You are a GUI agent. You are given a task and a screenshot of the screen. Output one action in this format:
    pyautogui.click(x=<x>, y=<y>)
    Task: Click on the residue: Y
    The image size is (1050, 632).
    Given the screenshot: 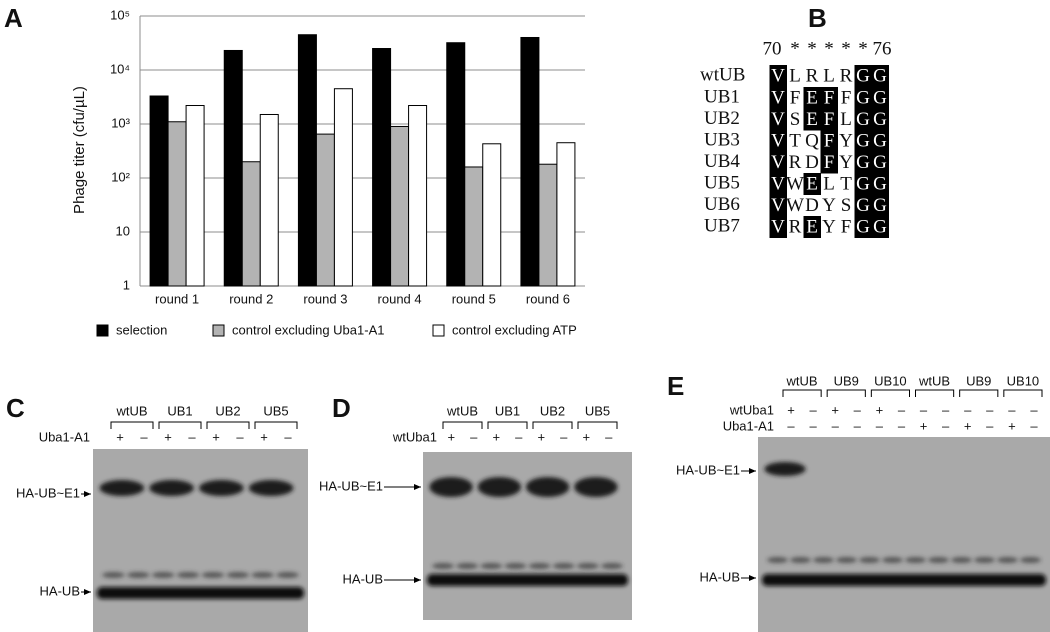 What is the action you would take?
    pyautogui.click(x=829, y=205)
    